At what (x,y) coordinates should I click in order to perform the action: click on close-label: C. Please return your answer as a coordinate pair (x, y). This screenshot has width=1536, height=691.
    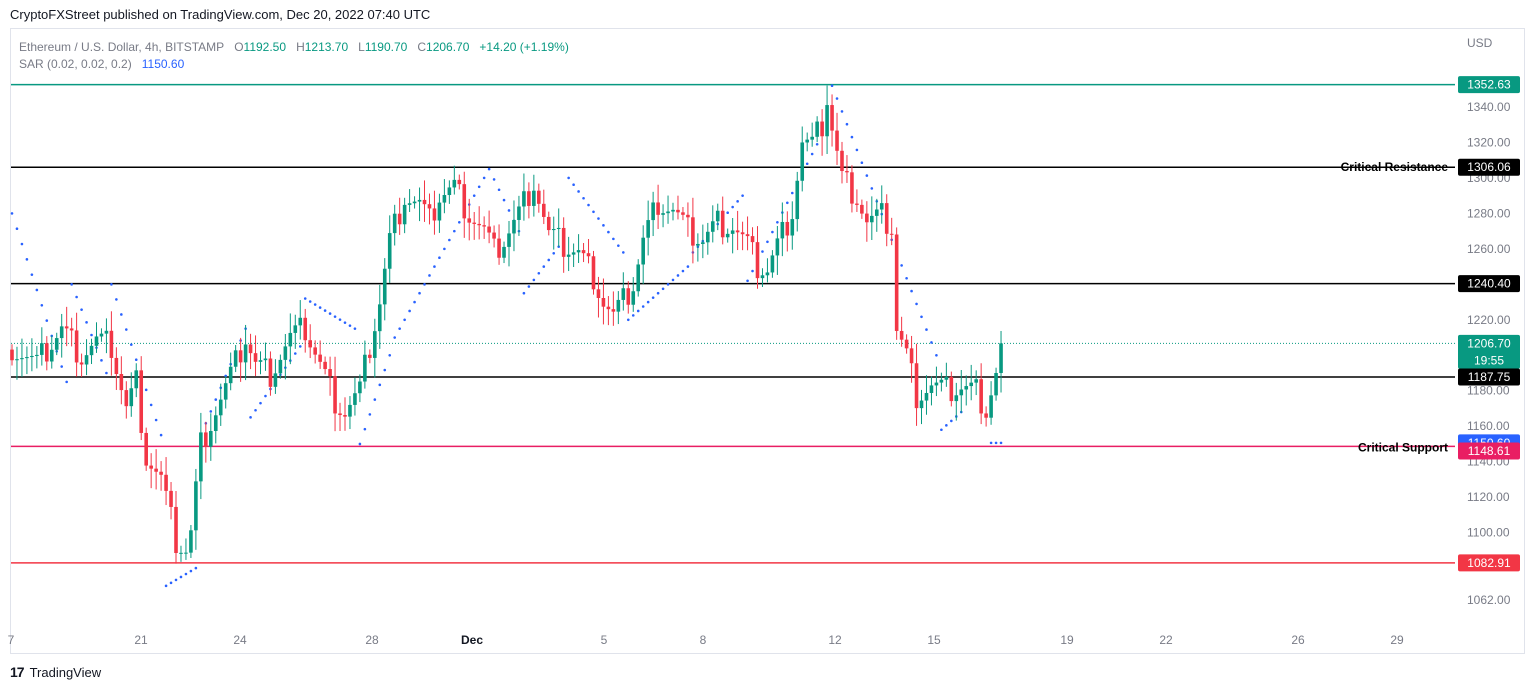
    Looking at the image, I should click on (422, 47).